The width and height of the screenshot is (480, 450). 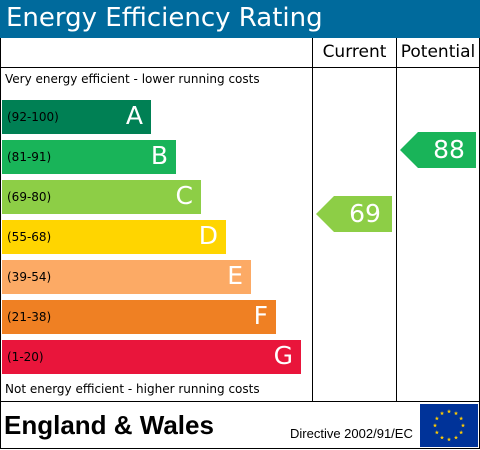 I want to click on eu-flag-icon, so click(x=449, y=425).